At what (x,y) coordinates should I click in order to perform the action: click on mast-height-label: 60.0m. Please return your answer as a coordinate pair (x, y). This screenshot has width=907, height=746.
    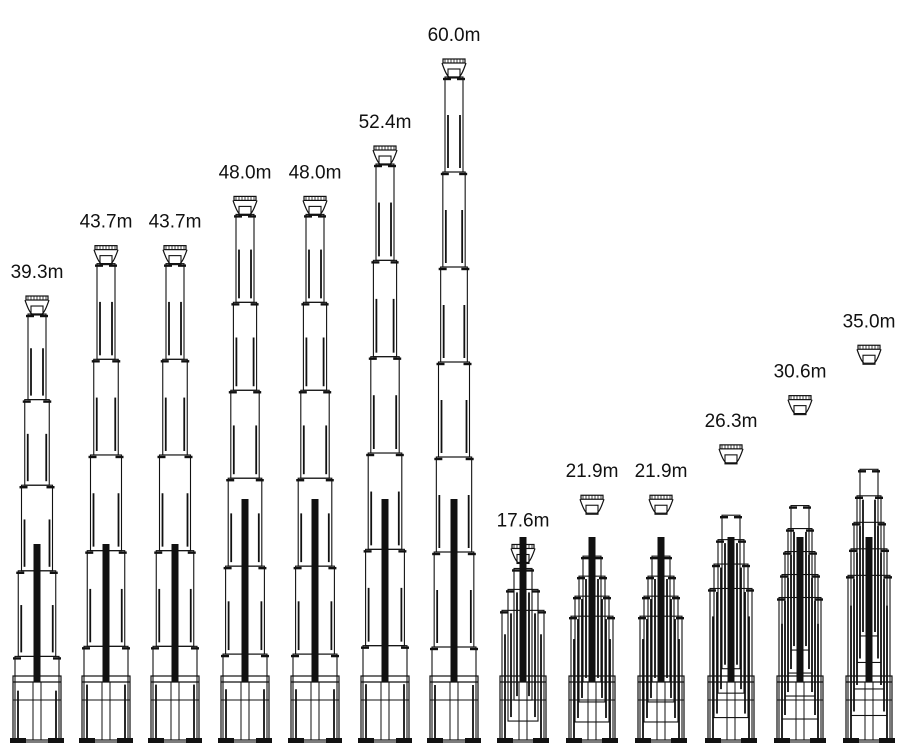
    Looking at the image, I should click on (454, 35).